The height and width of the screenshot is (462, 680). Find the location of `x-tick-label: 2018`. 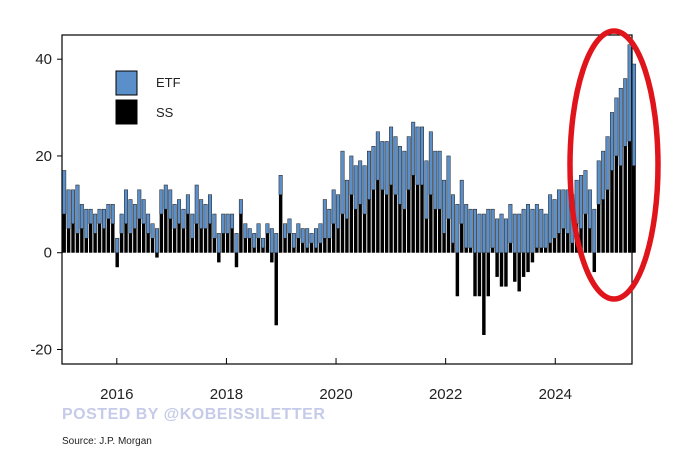

x-tick-label: 2018 is located at coordinates (226, 394).